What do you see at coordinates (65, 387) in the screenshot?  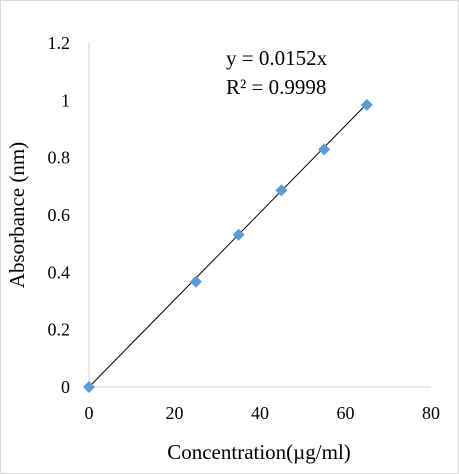 I see `y-tick-label: 0` at bounding box center [65, 387].